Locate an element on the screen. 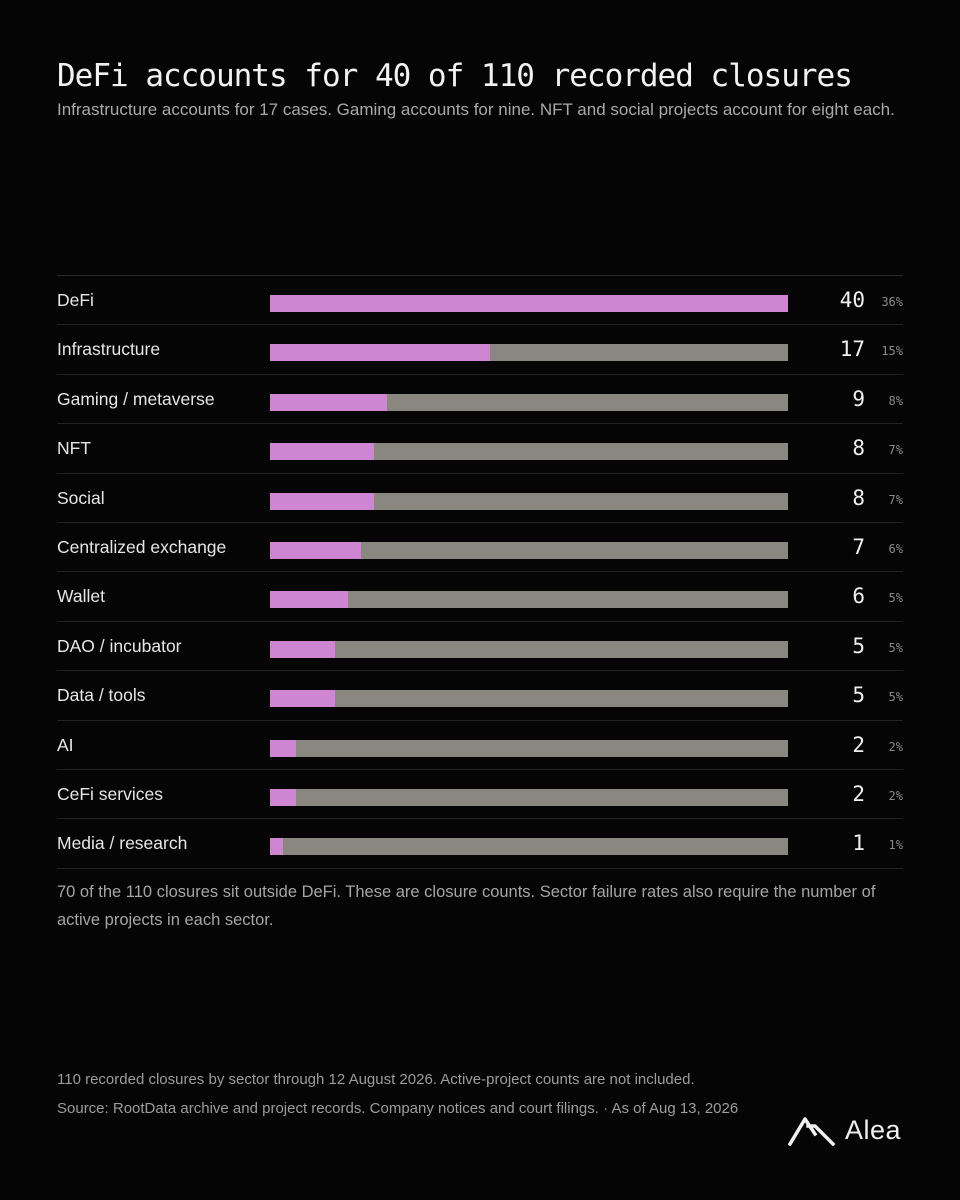 This screenshot has height=1200, width=960. category-label: DeFi is located at coordinates (75, 300).